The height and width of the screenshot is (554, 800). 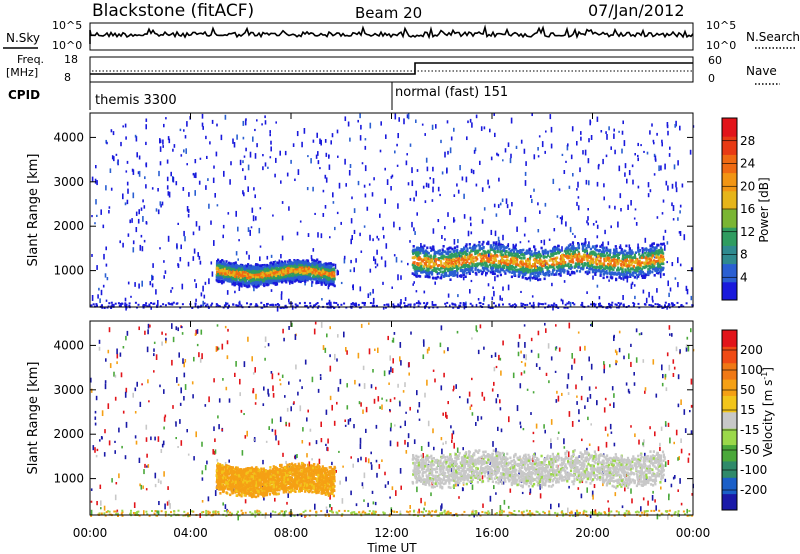 What do you see at coordinates (391, 34) in the screenshot?
I see `nsky-trace` at bounding box center [391, 34].